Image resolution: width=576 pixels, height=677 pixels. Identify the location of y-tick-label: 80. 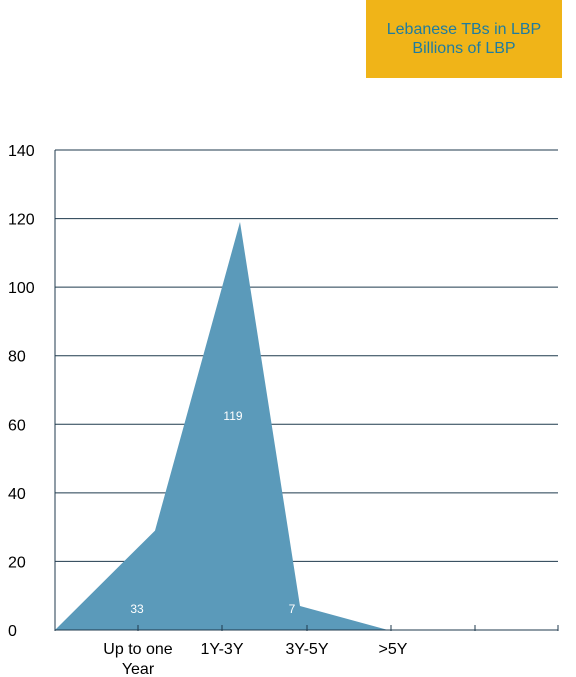
(17, 357).